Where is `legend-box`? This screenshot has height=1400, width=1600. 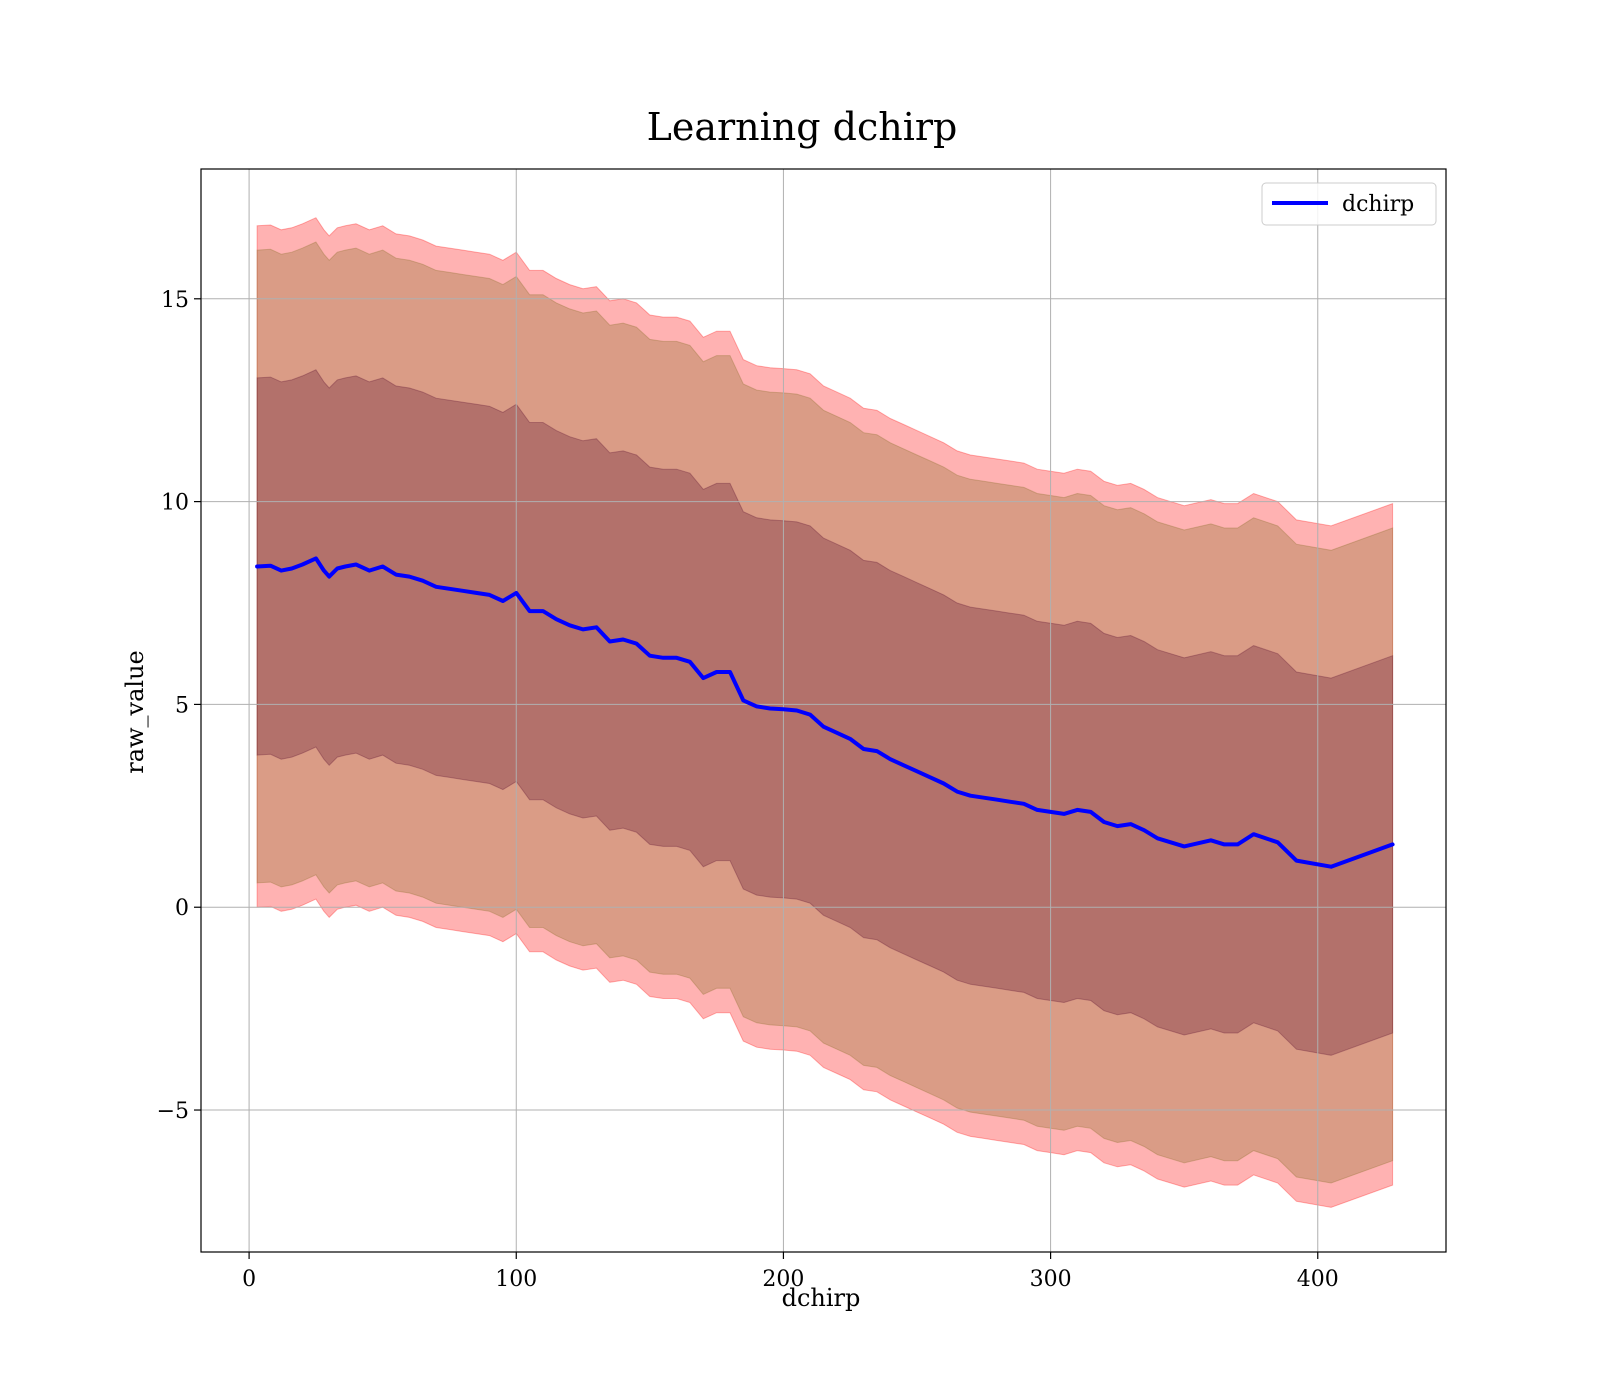 legend-box is located at coordinates (1349, 204).